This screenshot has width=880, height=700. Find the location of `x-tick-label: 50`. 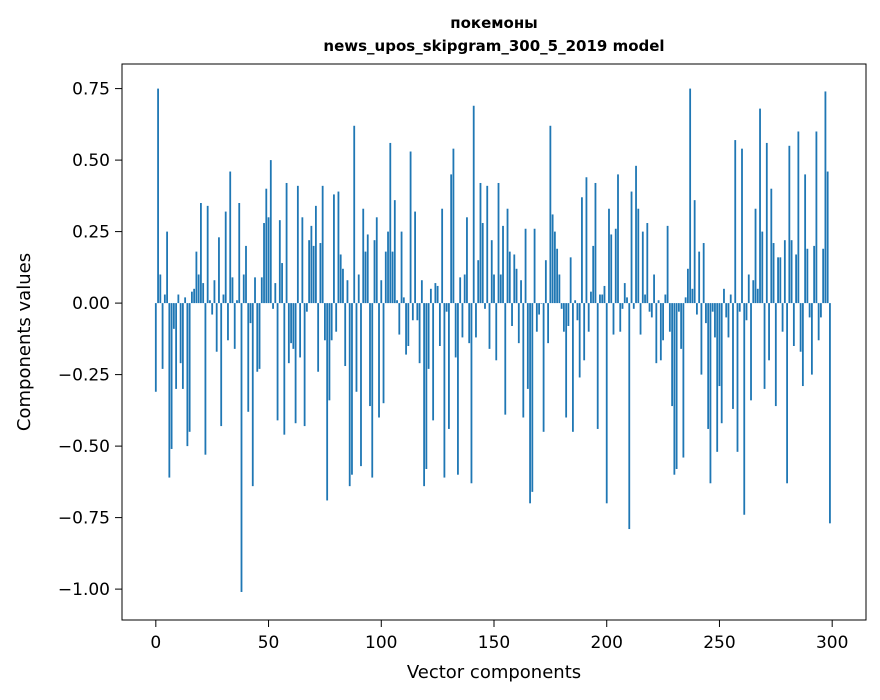

x-tick-label: 50 is located at coordinates (269, 643).